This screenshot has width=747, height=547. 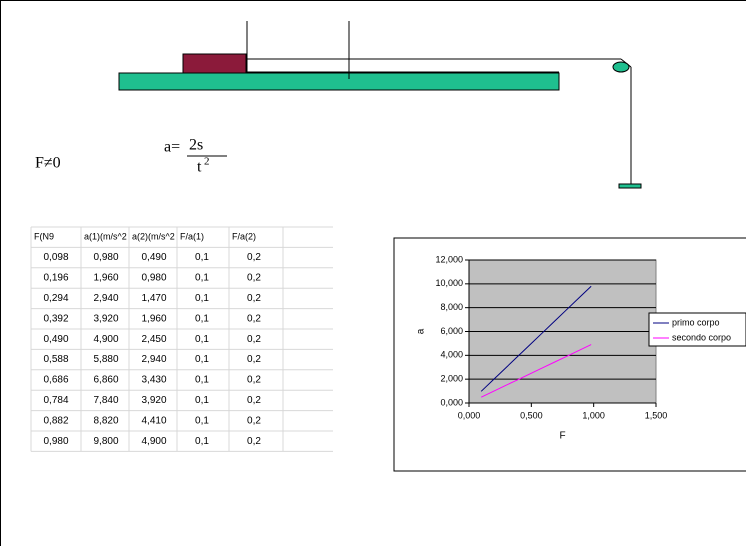 What do you see at coordinates (55, 257) in the screenshot?
I see `table-cell: 0,098` at bounding box center [55, 257].